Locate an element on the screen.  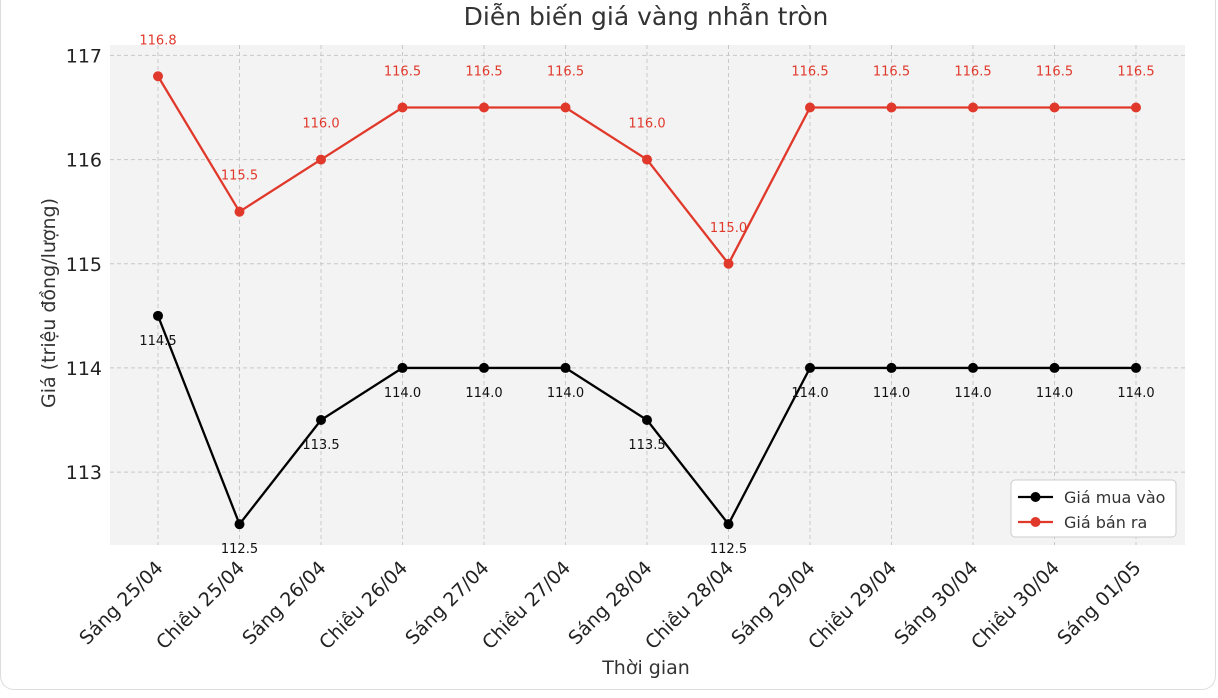
x-tick-label: Chiều 28/04 is located at coordinates (689, 605).